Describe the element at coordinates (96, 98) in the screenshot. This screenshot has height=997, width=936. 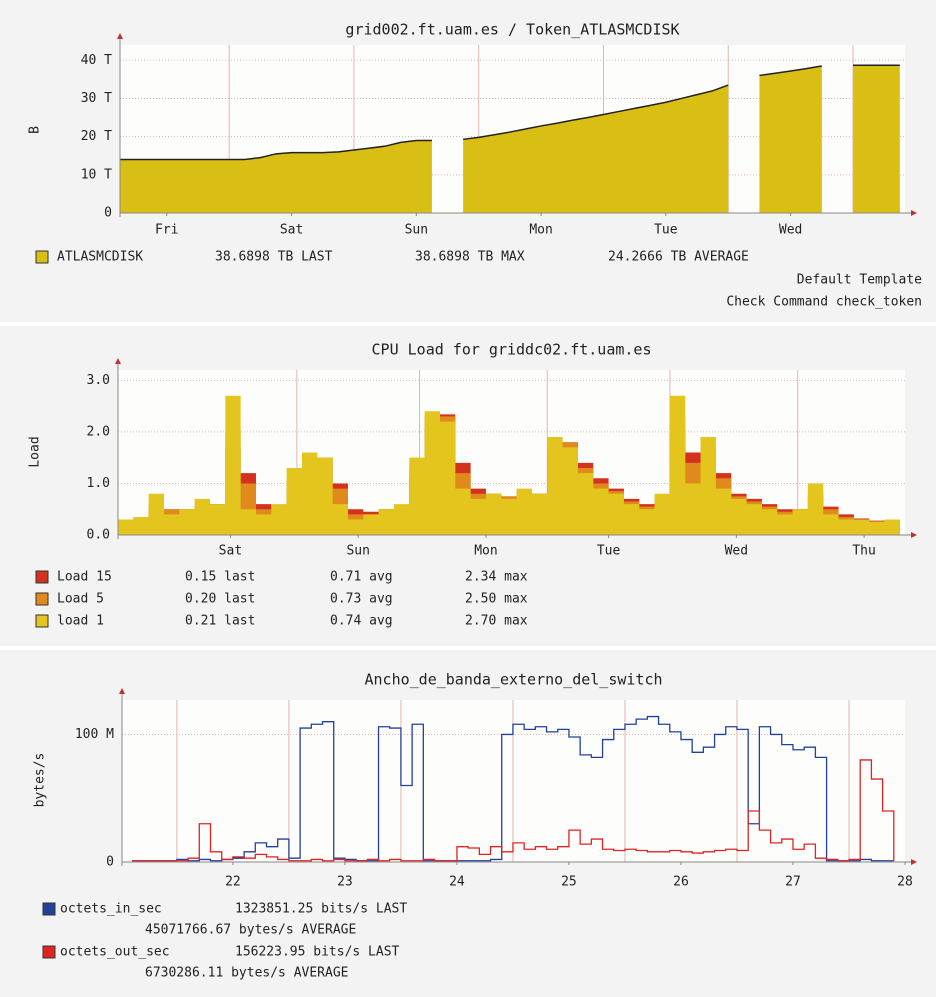
I see `y-tick-label: 30 T` at that location.